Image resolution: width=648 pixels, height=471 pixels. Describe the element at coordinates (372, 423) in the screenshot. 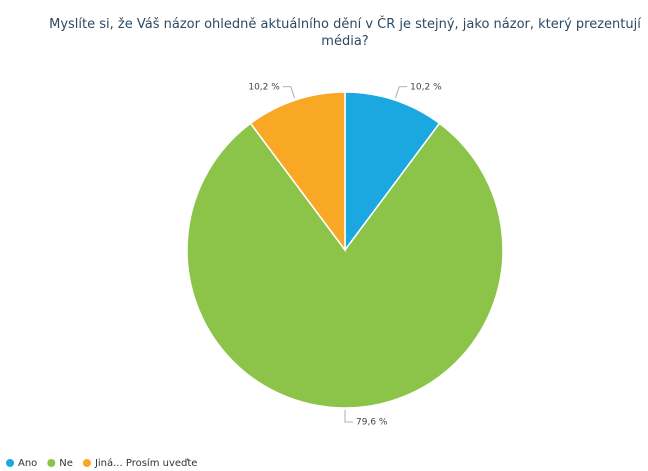

I see `data-label: 79,6 %` at that location.